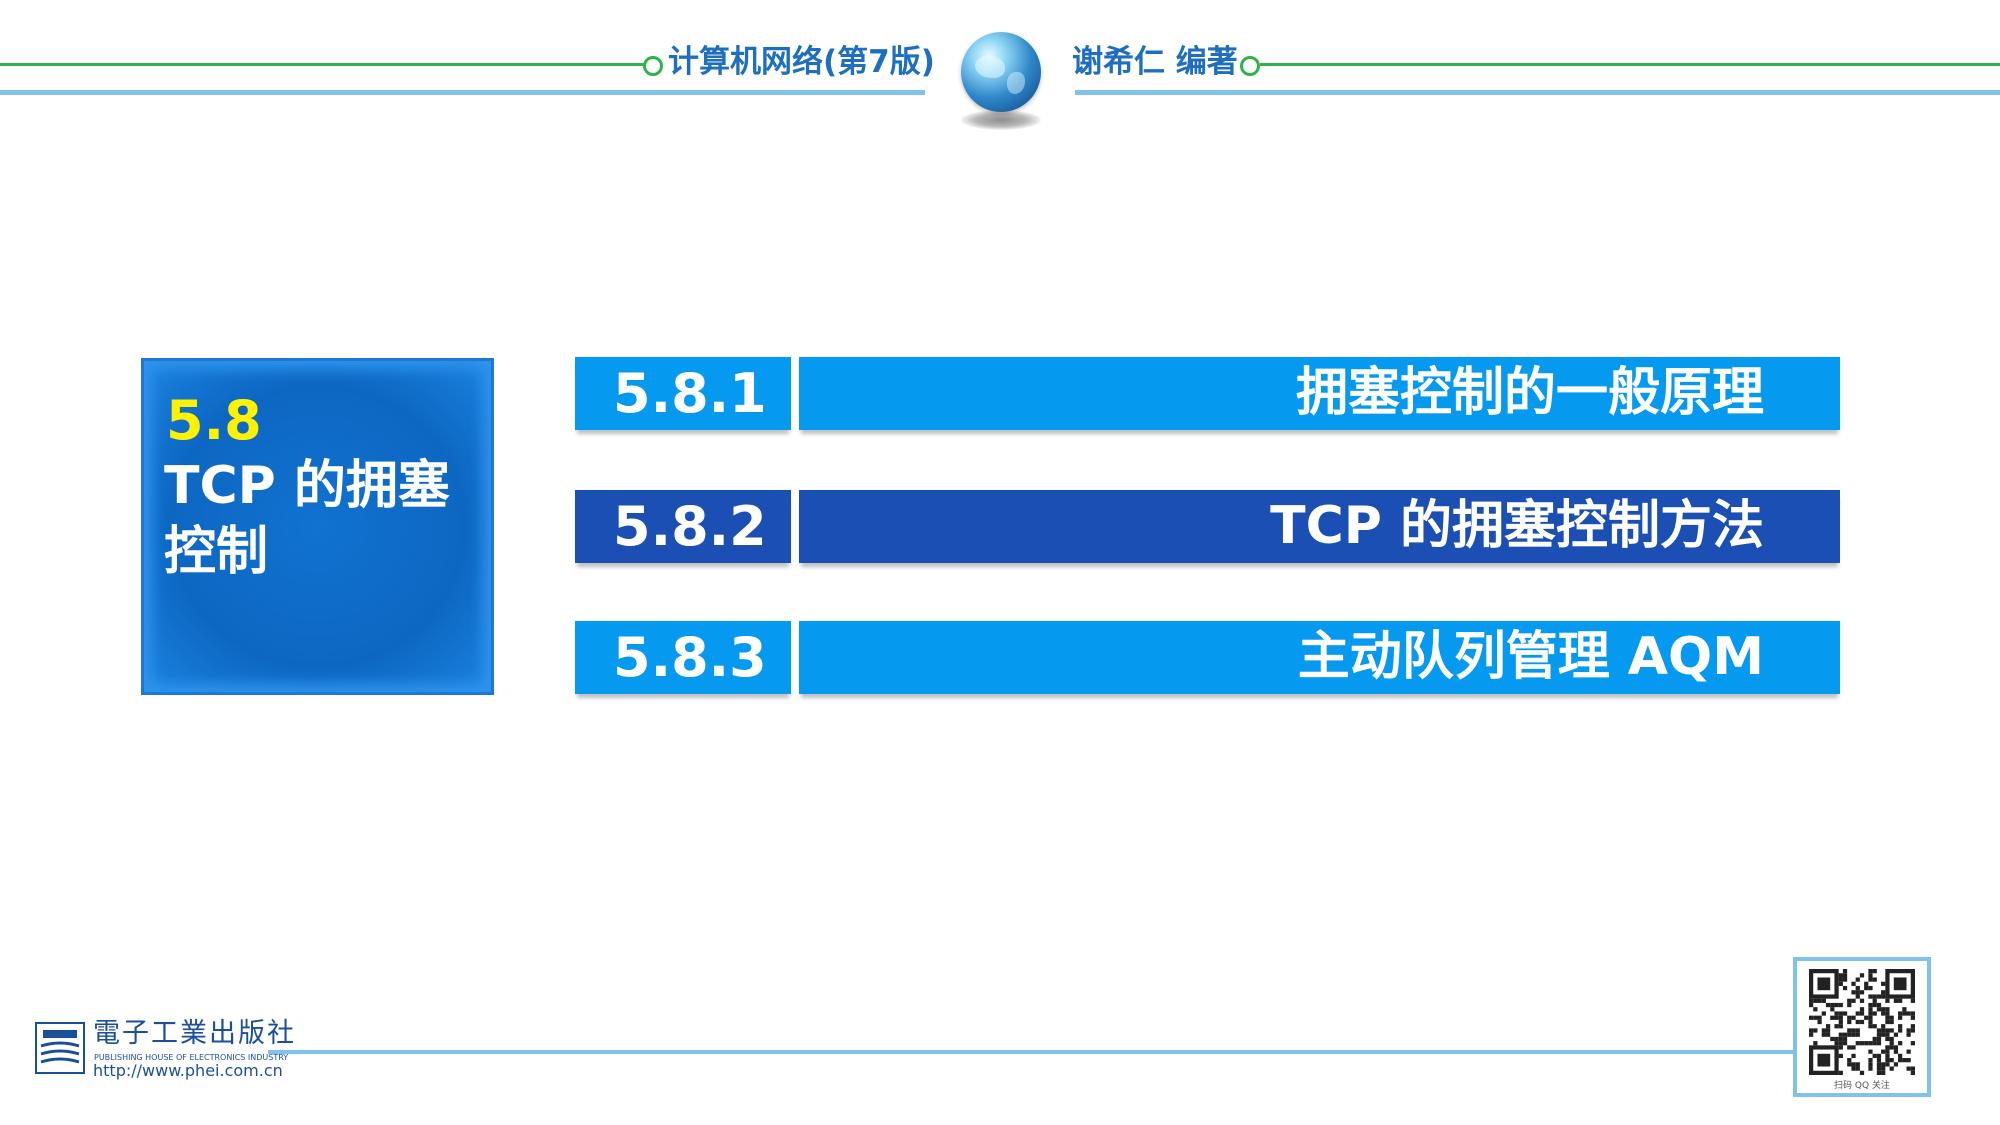  What do you see at coordinates (60, 1048) in the screenshot?
I see `publisher-logo-icon` at bounding box center [60, 1048].